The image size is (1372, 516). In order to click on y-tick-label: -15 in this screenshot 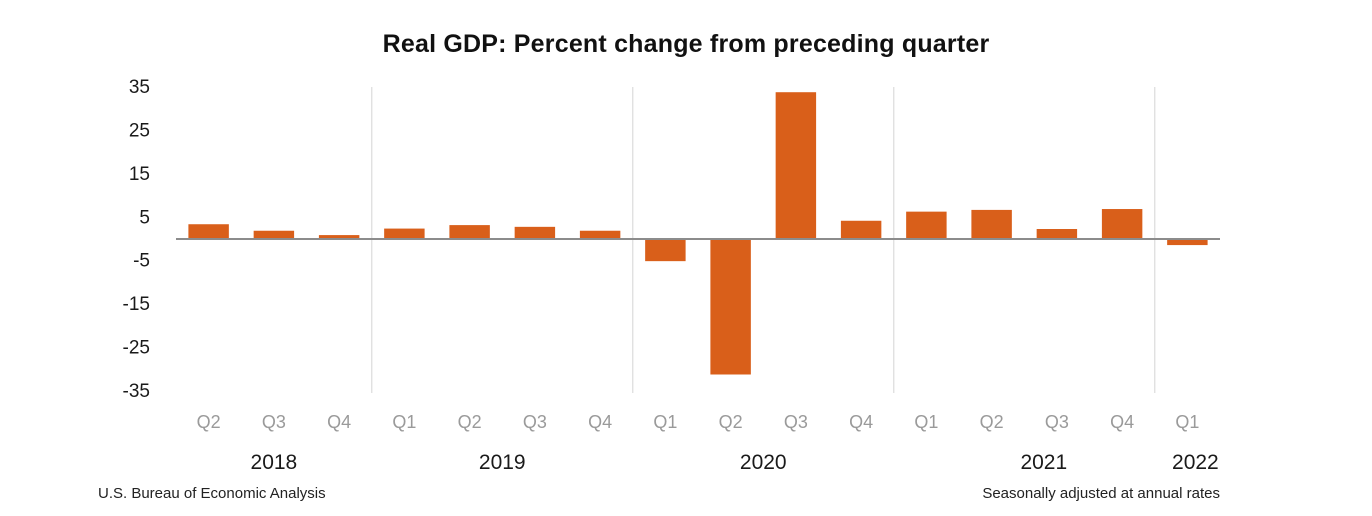, I will do `click(136, 304)`.